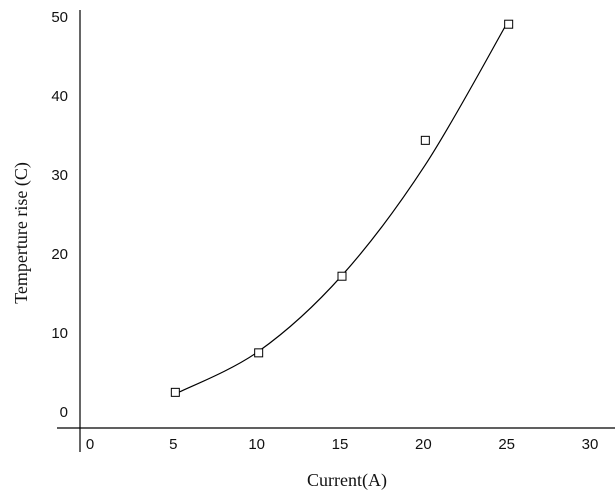 This screenshot has height=495, width=615. I want to click on x-axis-title: Current(A), so click(347, 480).